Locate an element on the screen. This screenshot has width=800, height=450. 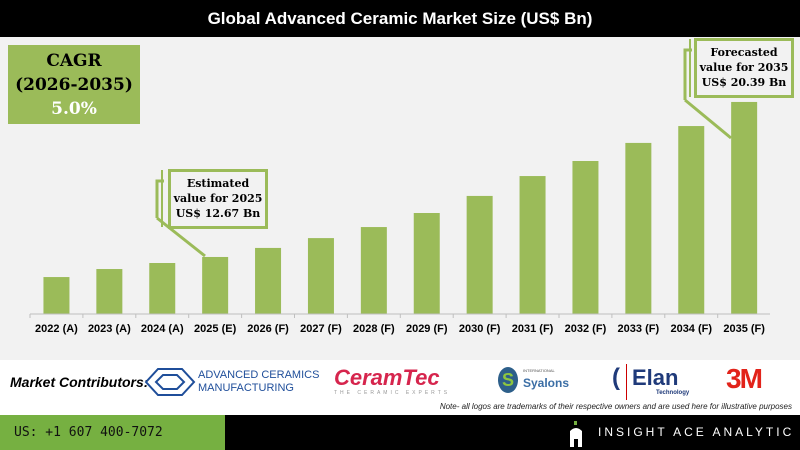
elan-mark-icon: ( is located at coordinates (616, 377).